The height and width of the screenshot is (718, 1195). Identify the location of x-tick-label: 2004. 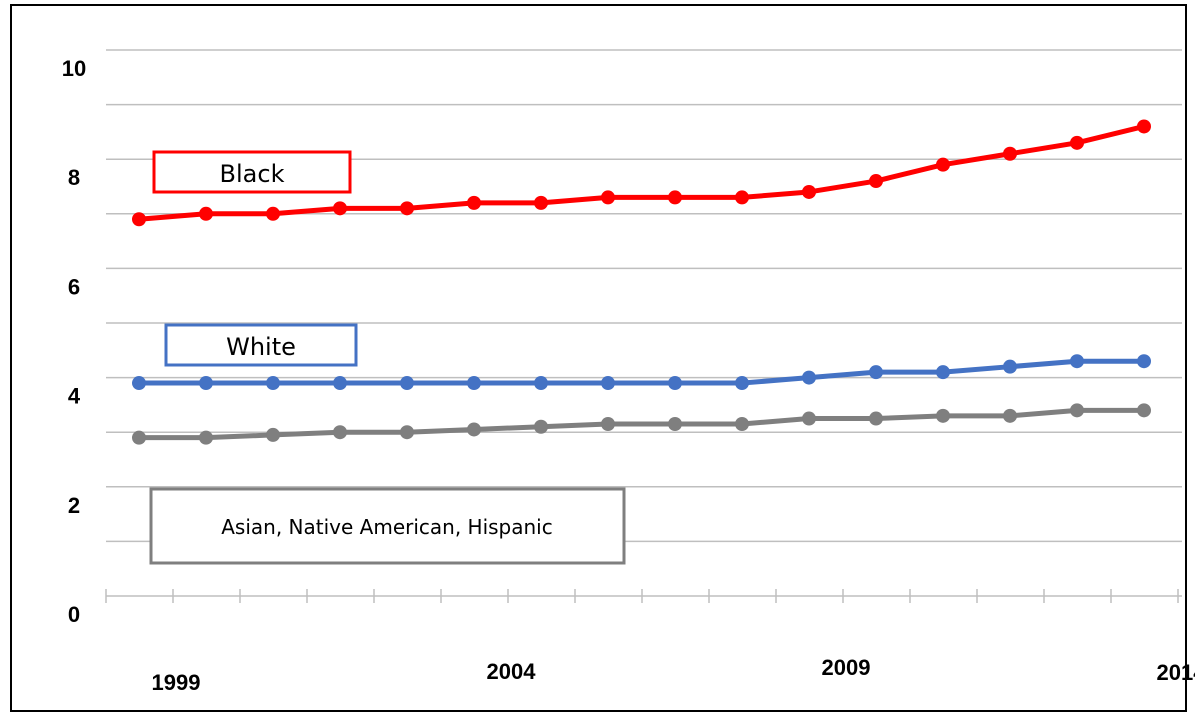
(512, 671).